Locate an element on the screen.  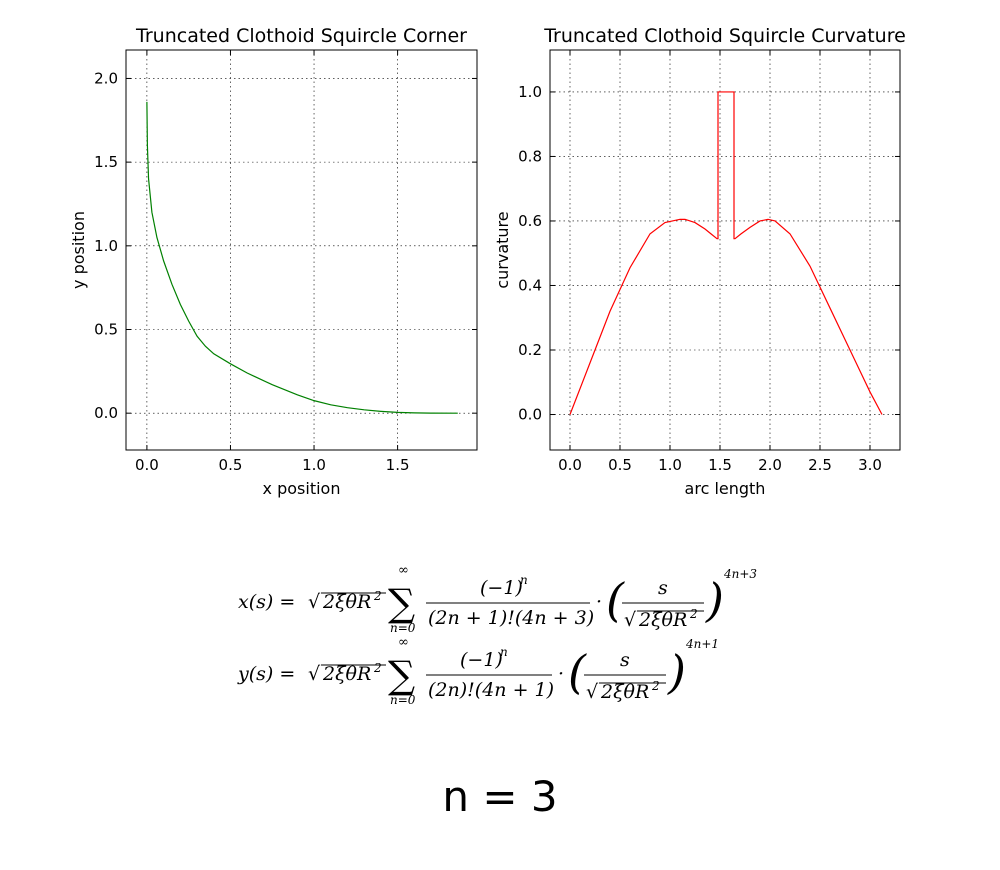
y-tick-label: 1.5 is located at coordinates (106, 162).